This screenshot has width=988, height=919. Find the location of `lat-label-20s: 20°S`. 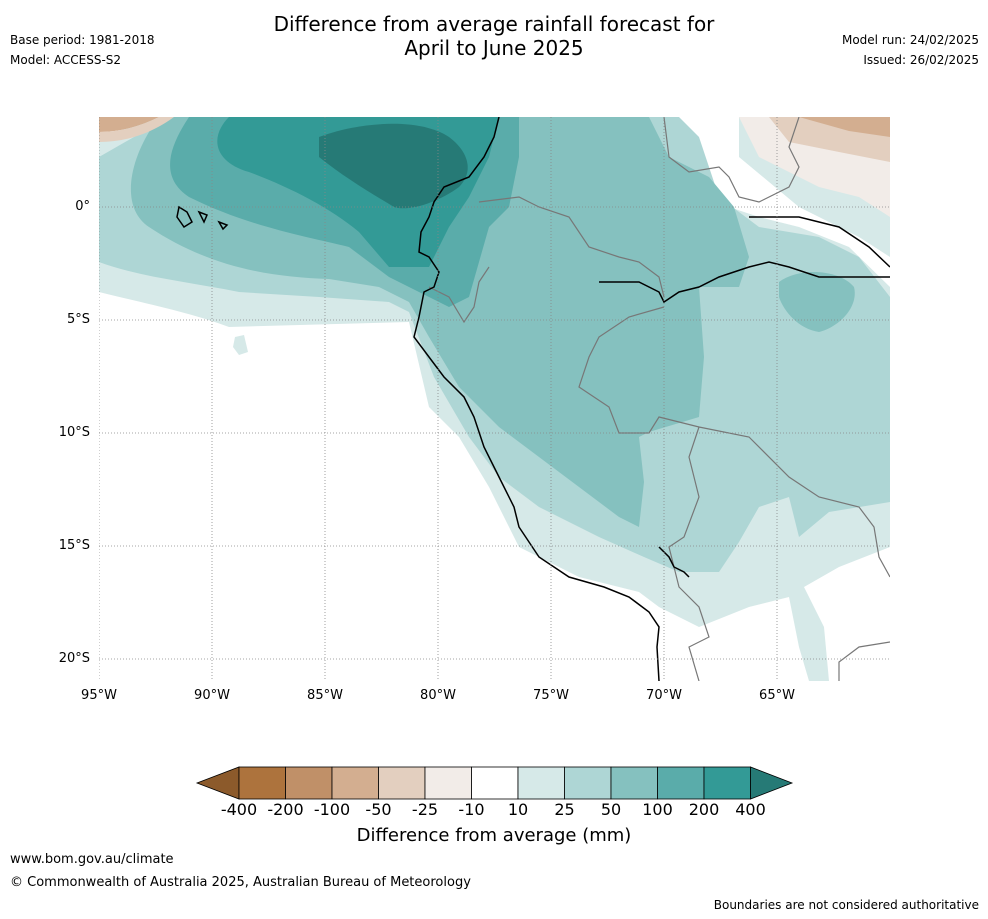

lat-label-20s: 20°S is located at coordinates (74, 658).